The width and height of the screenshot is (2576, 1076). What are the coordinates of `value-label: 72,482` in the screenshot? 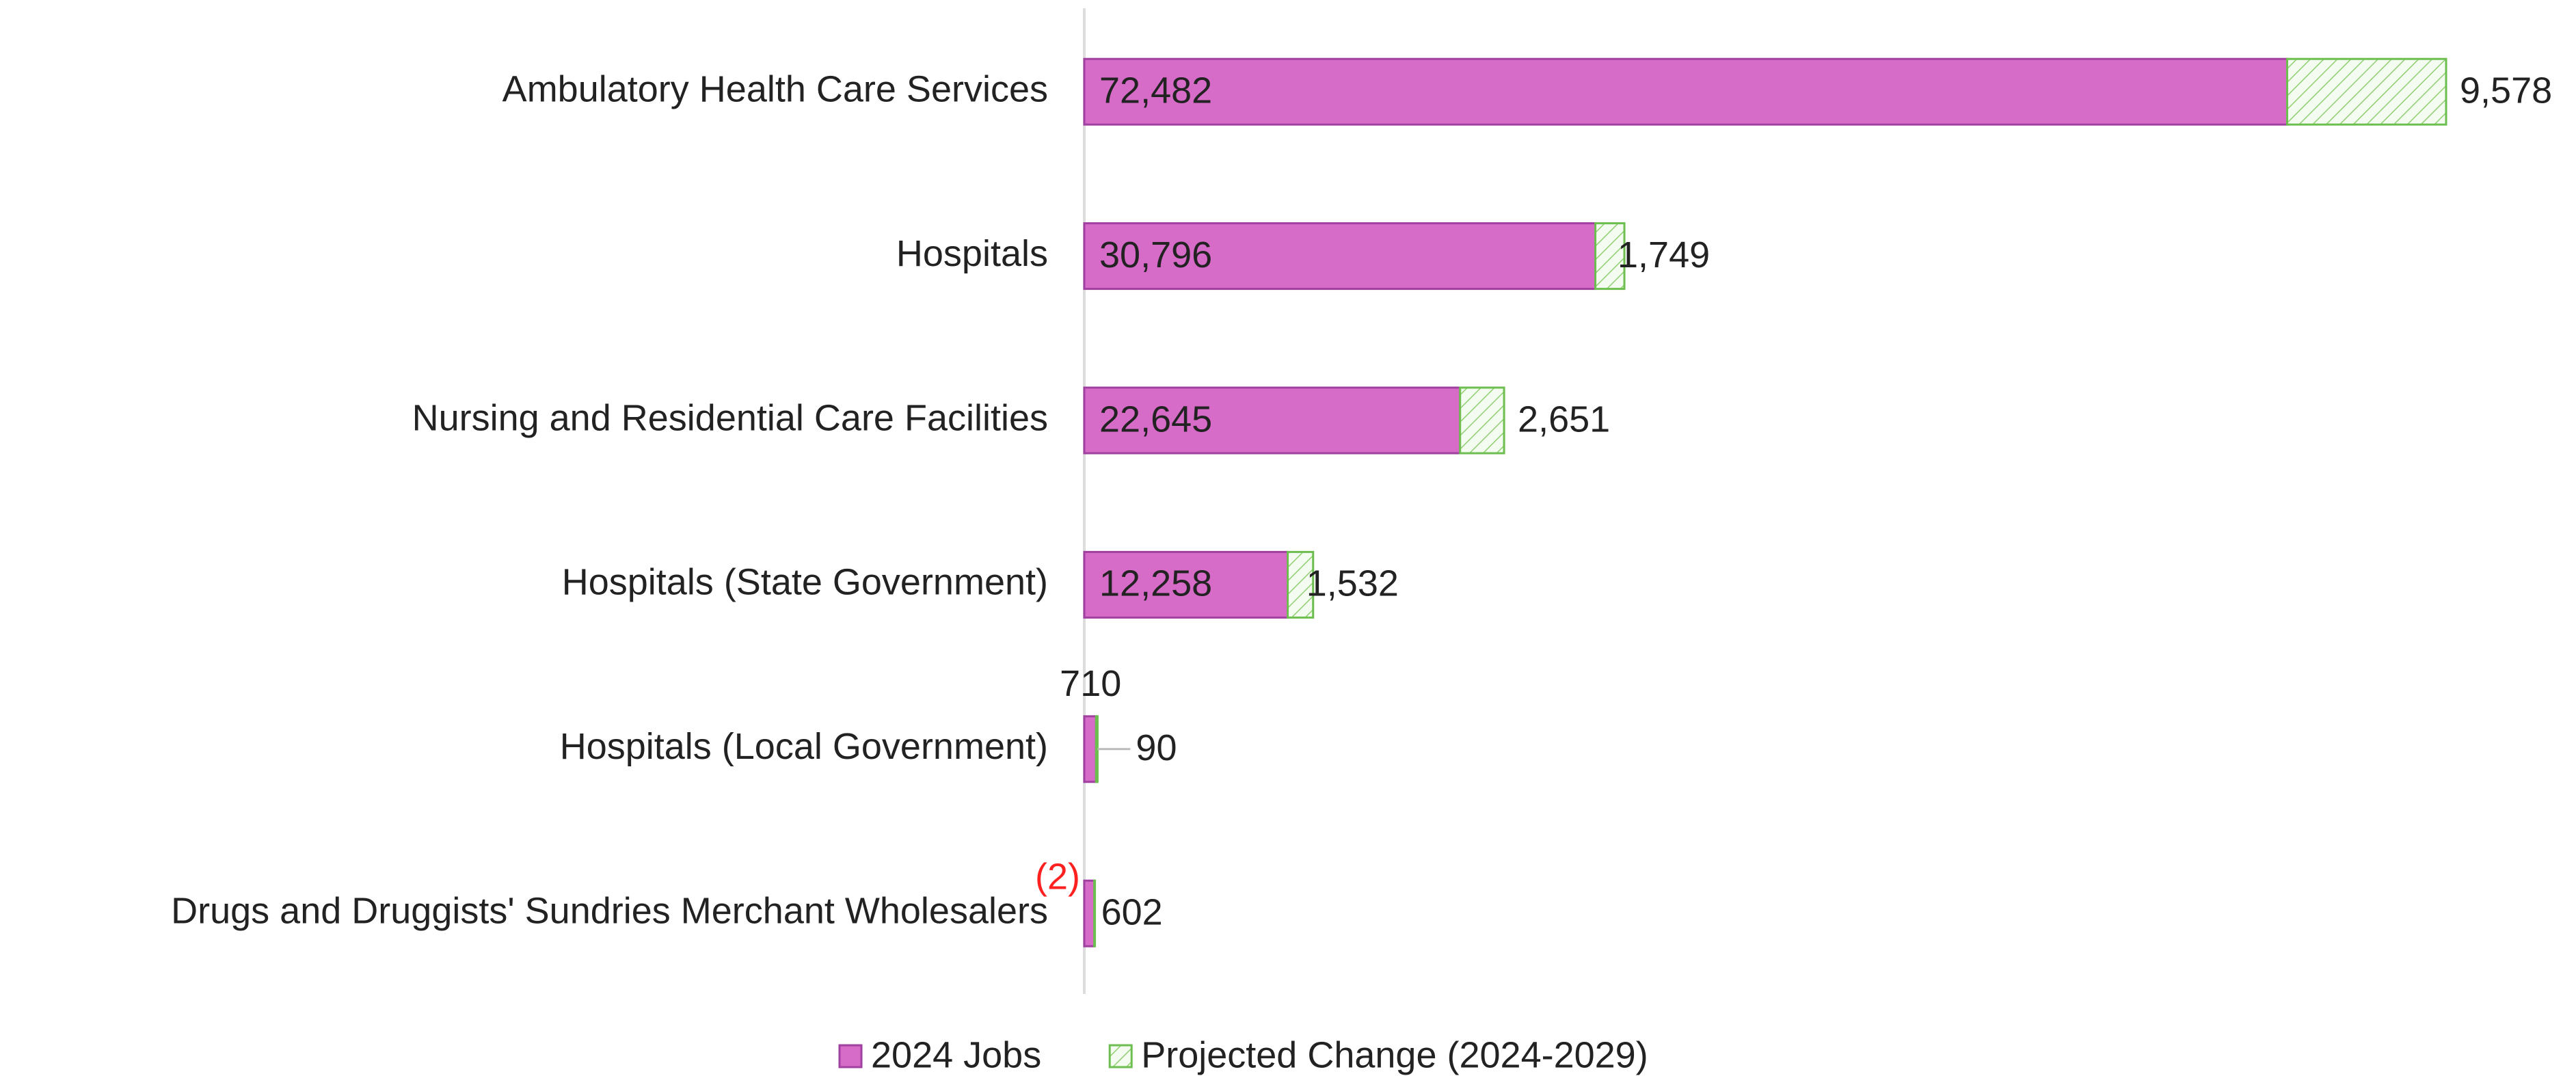 It's located at (1155, 90).